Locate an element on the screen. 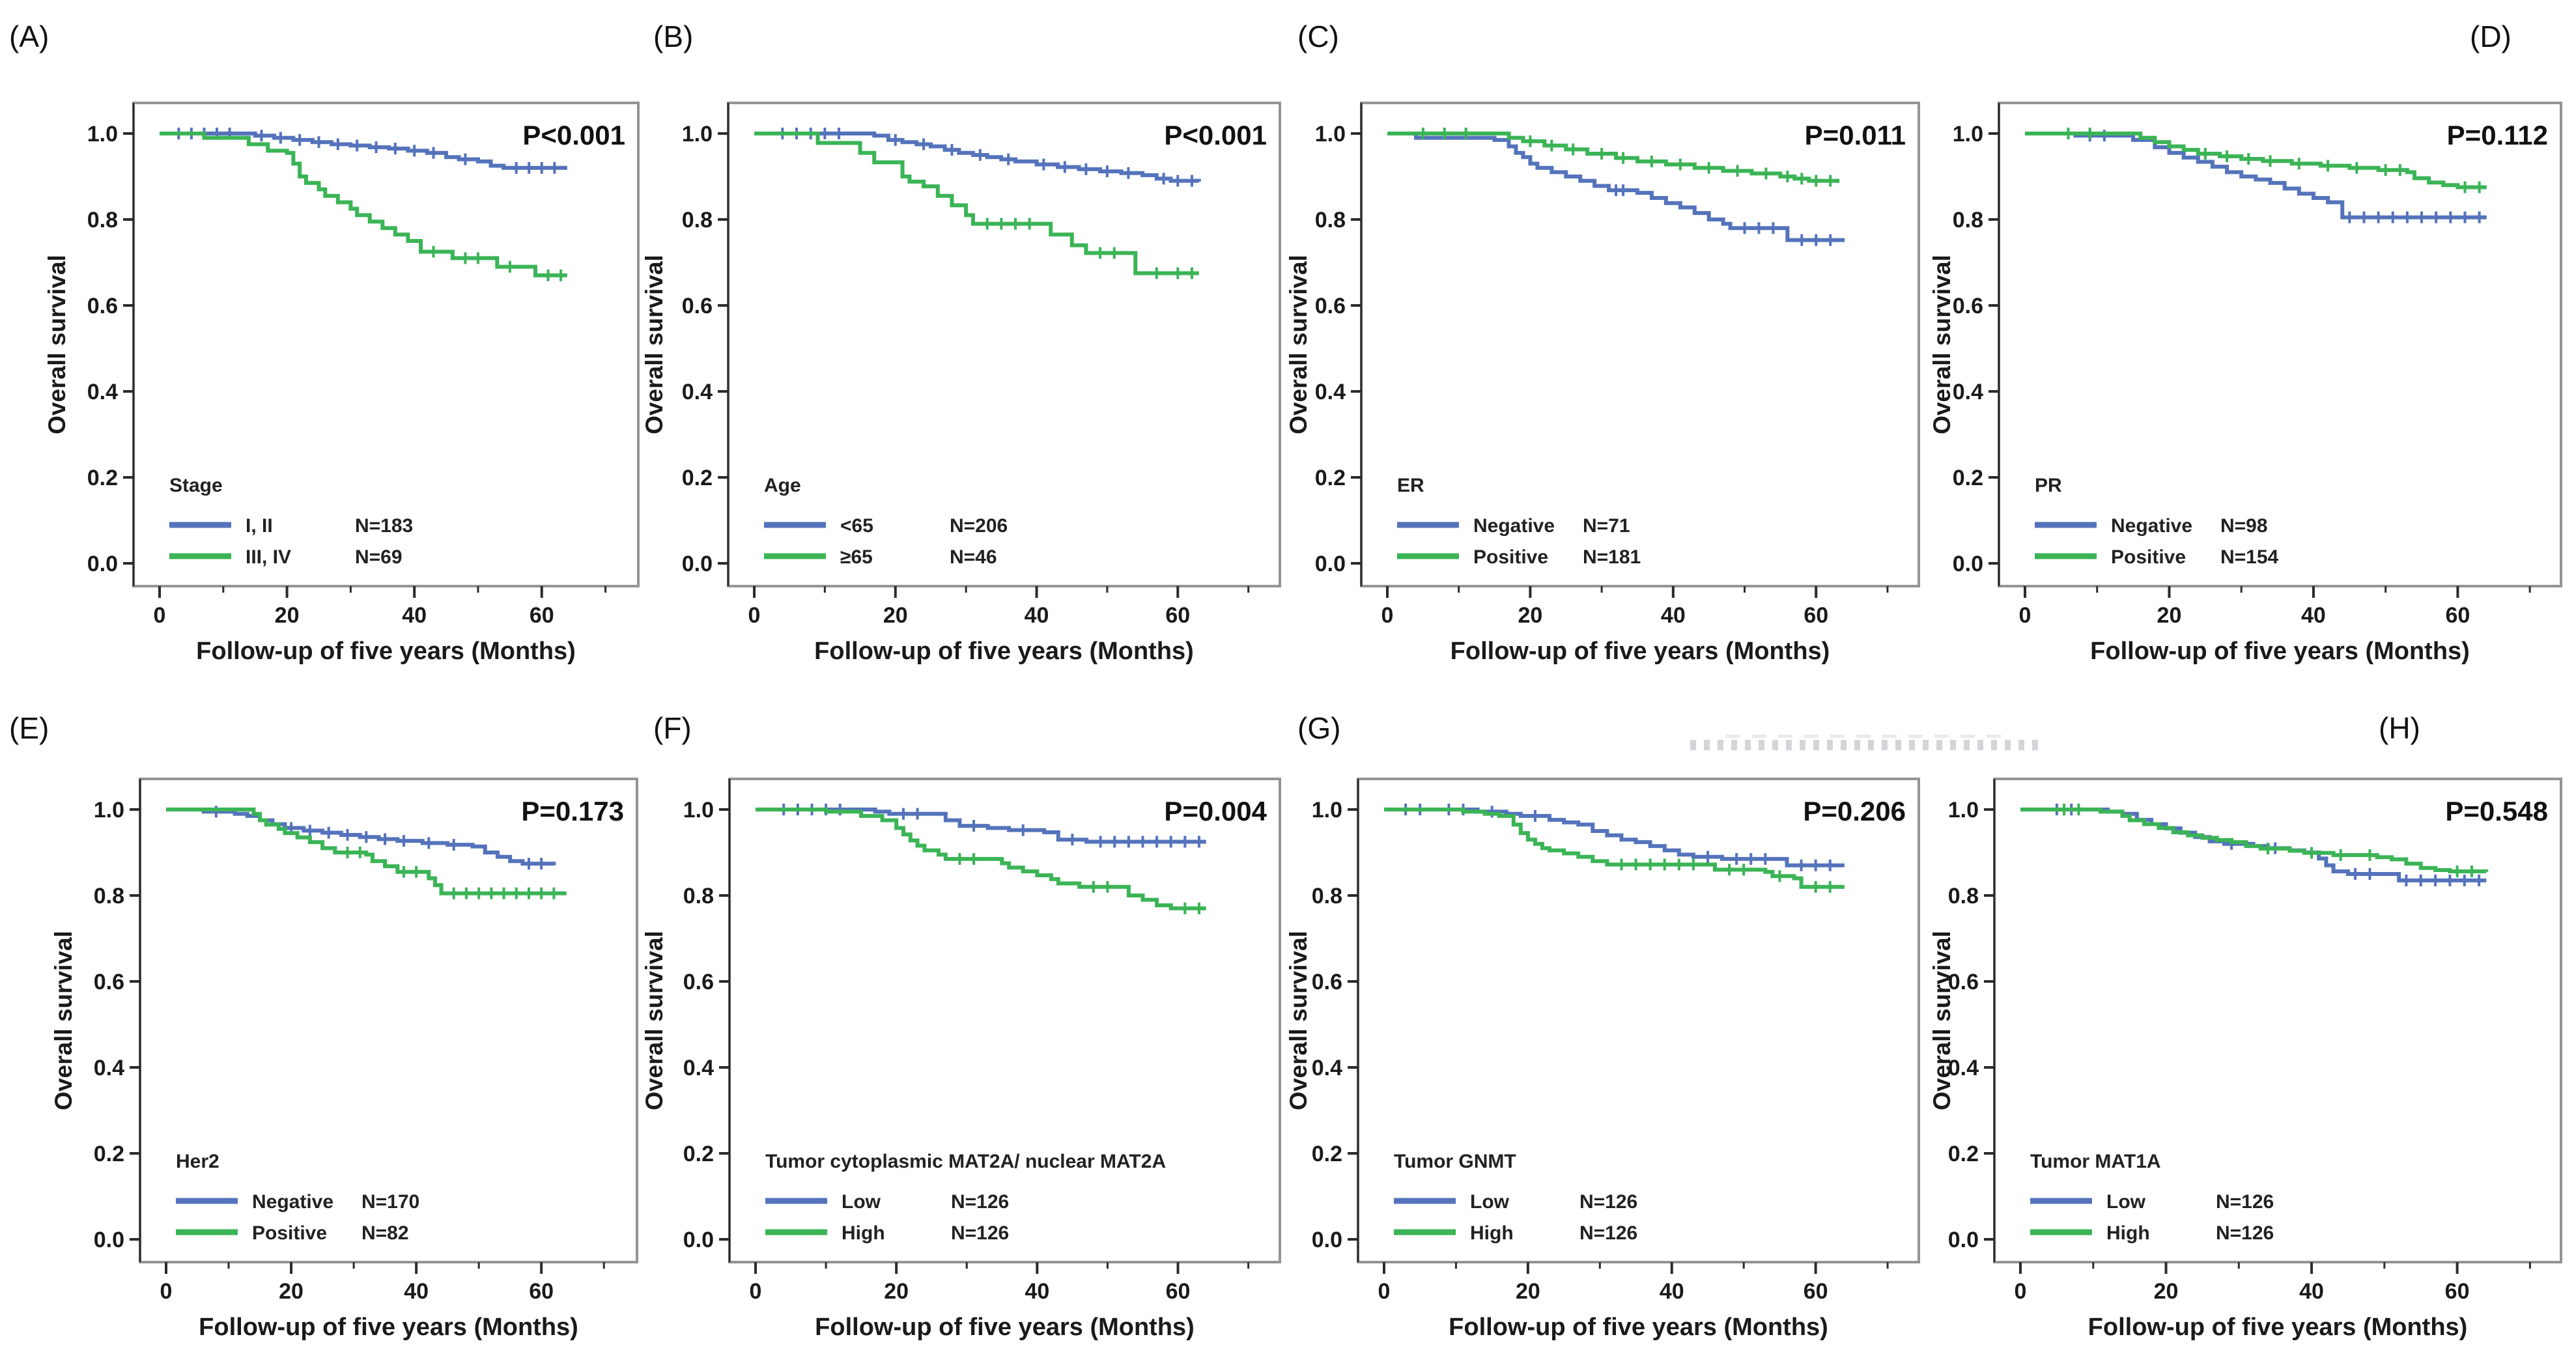 This screenshot has height=1352, width=2576. legend-title: PR is located at coordinates (2048, 486).